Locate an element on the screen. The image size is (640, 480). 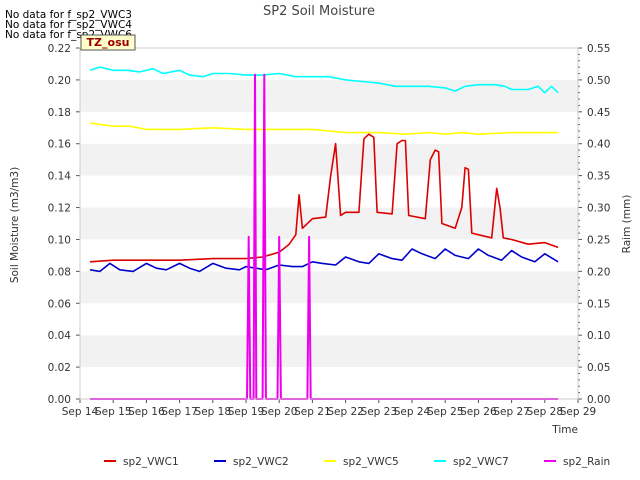
y-tick-label: 0.06 is located at coordinates (60, 304).